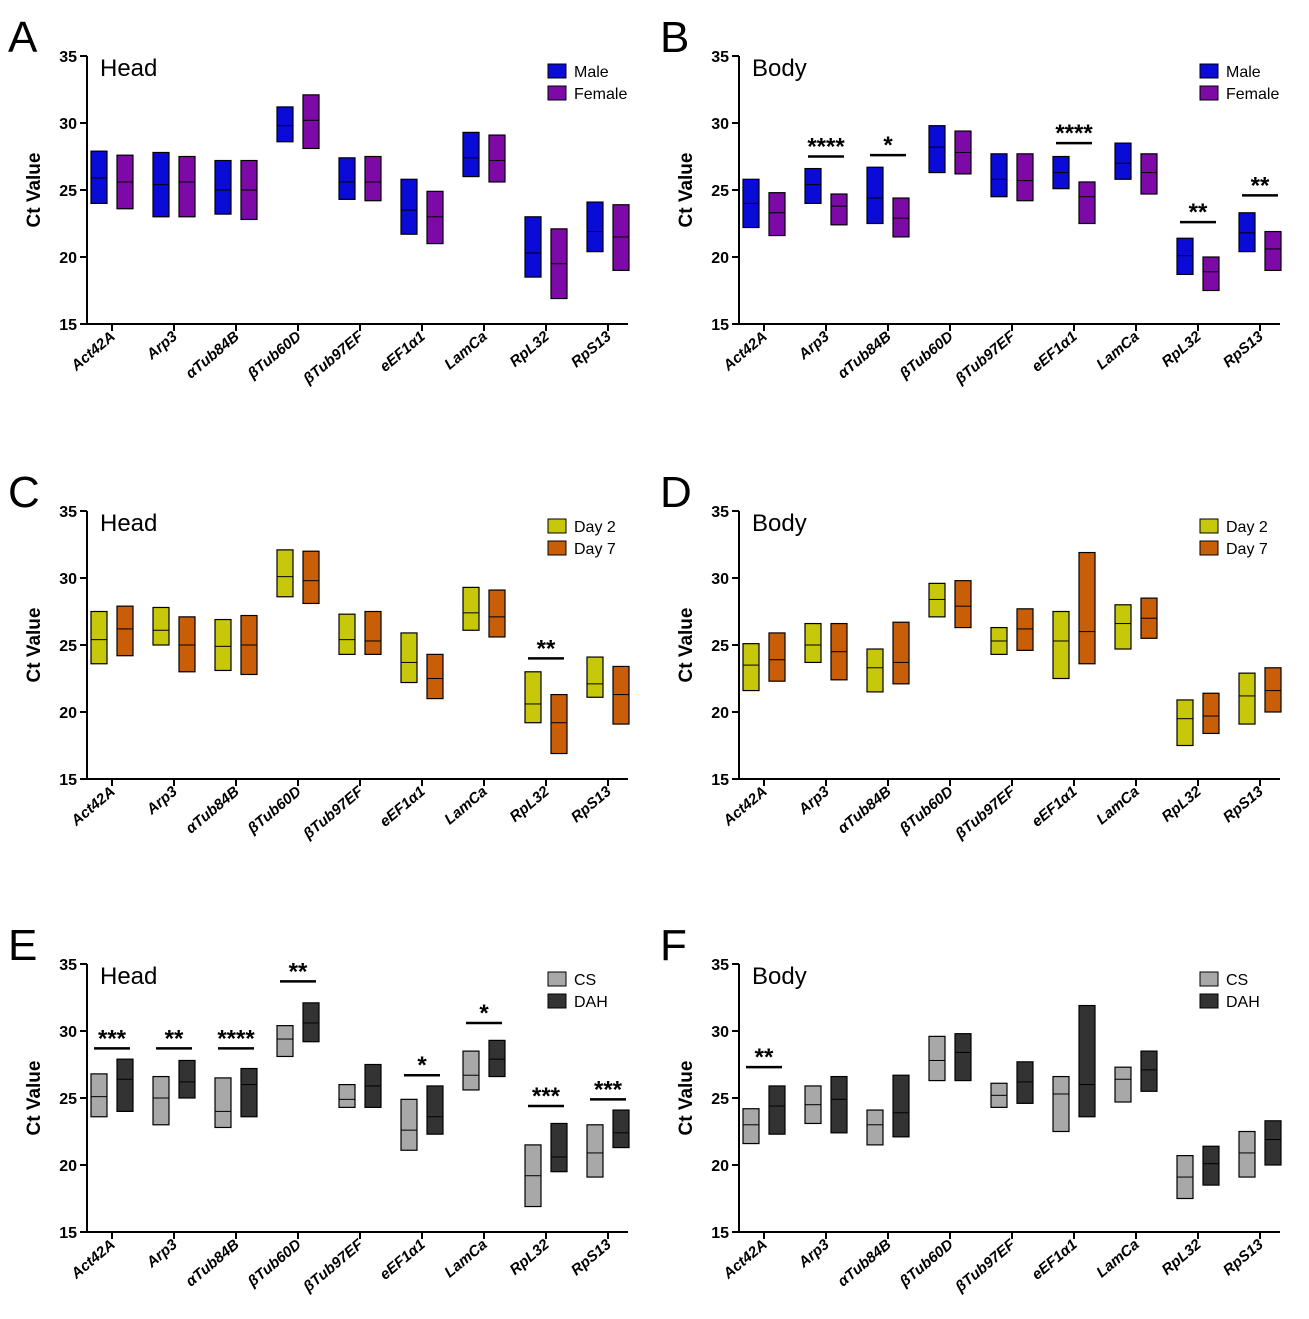 This screenshot has height=1319, width=1309. I want to click on legend-label: Male, so click(591, 72).